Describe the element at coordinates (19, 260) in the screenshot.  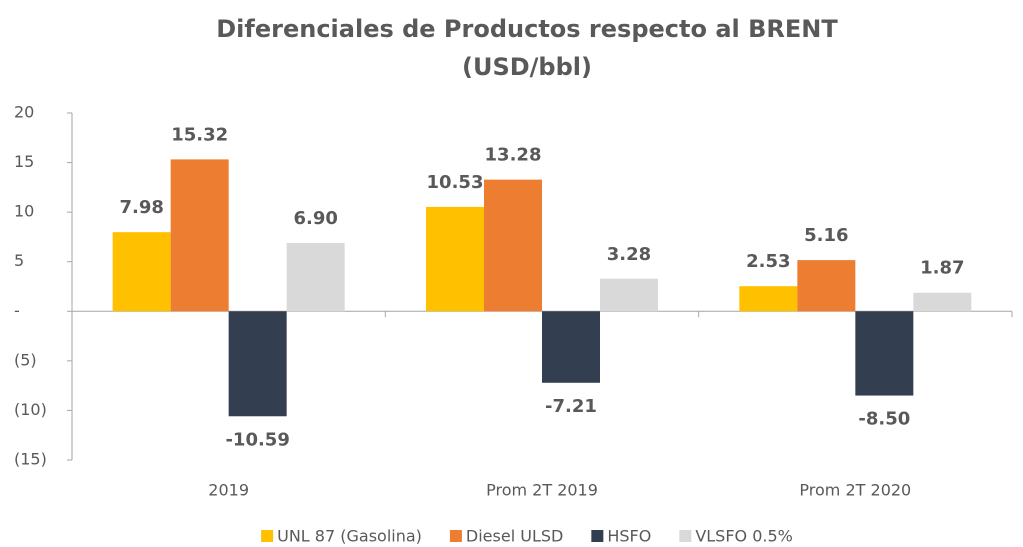
I see `y-tick-label: 5` at that location.